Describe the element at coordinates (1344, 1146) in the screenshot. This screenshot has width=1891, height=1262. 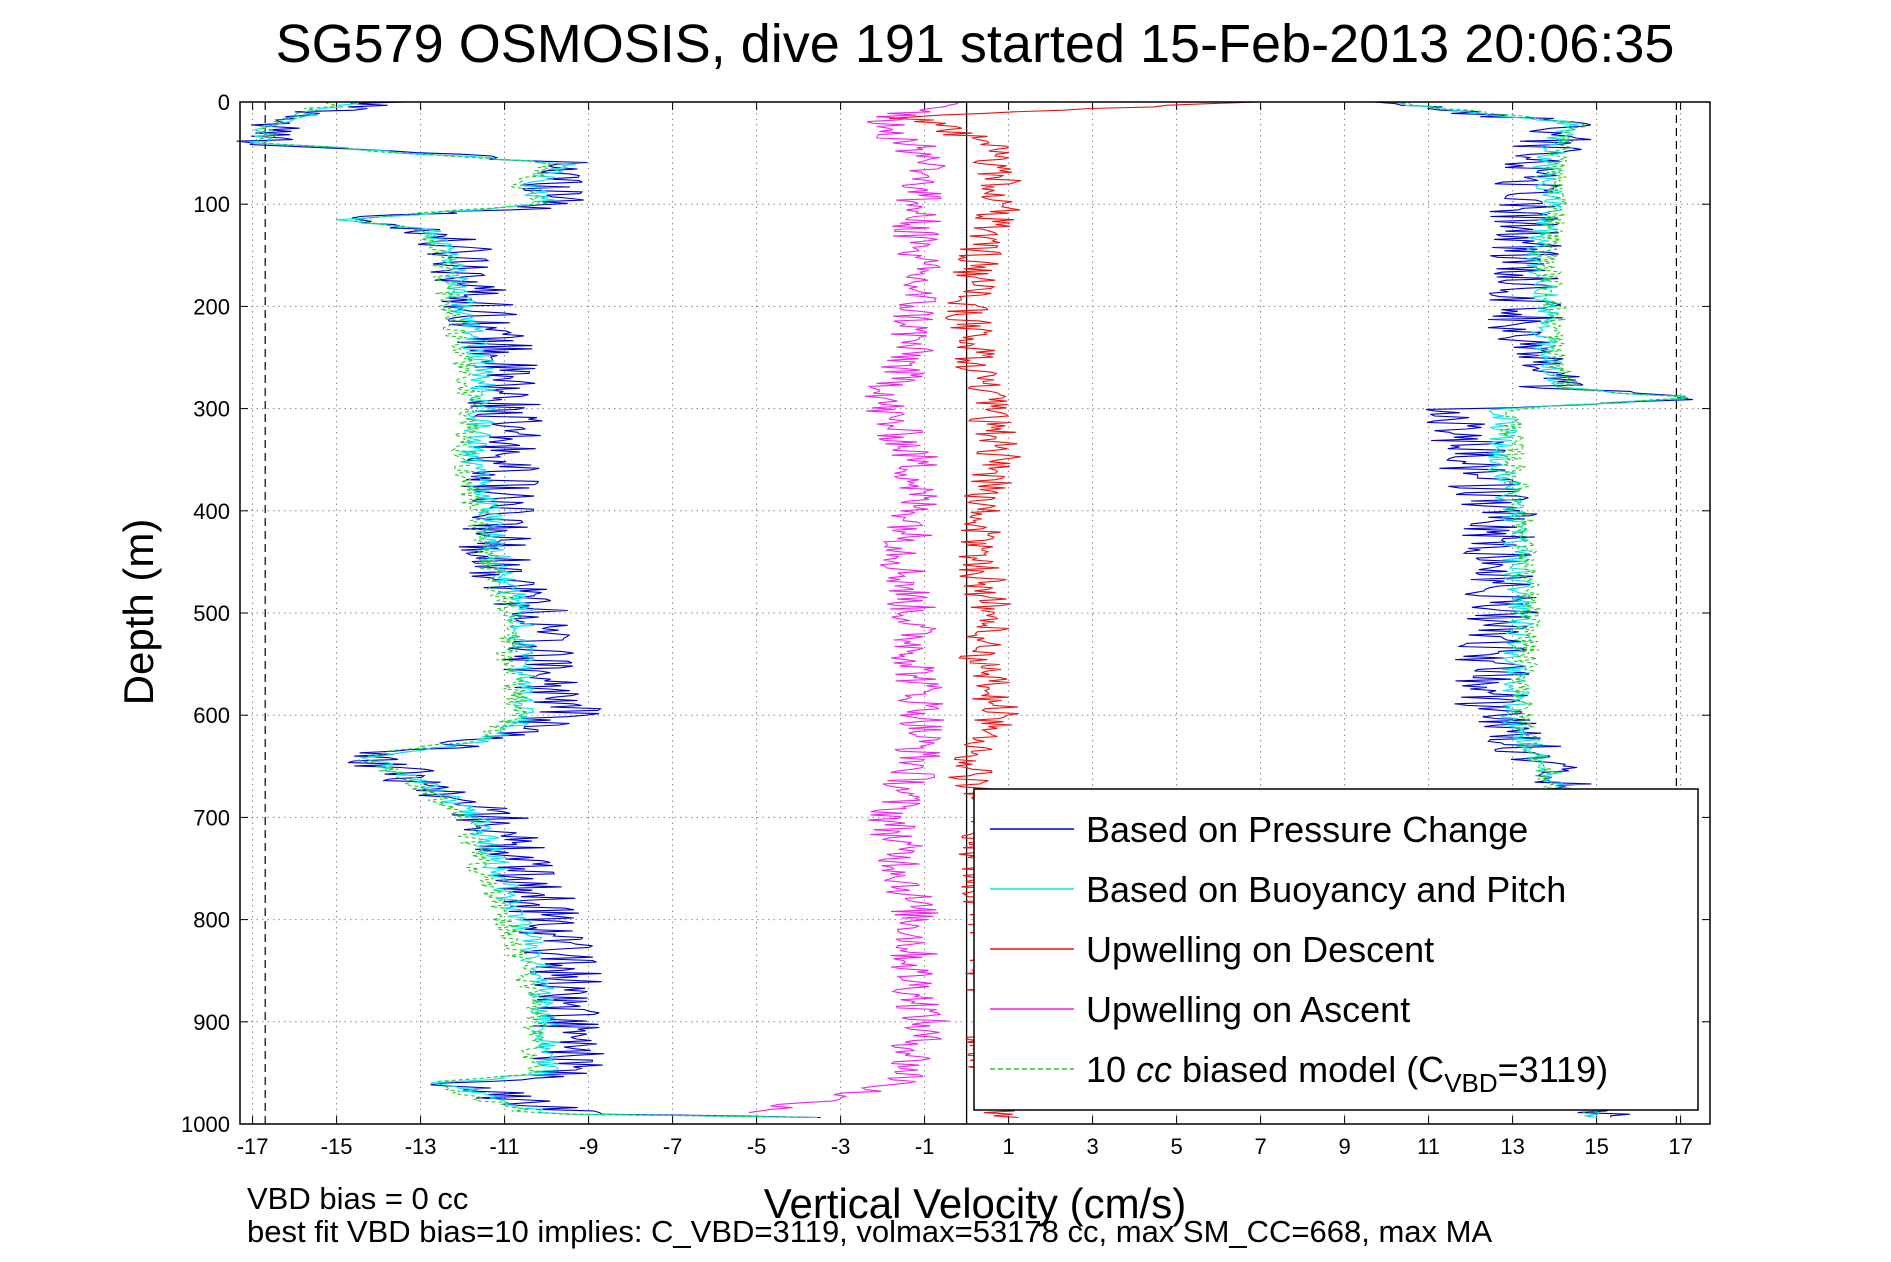
I see `x-tick-label: 9` at that location.